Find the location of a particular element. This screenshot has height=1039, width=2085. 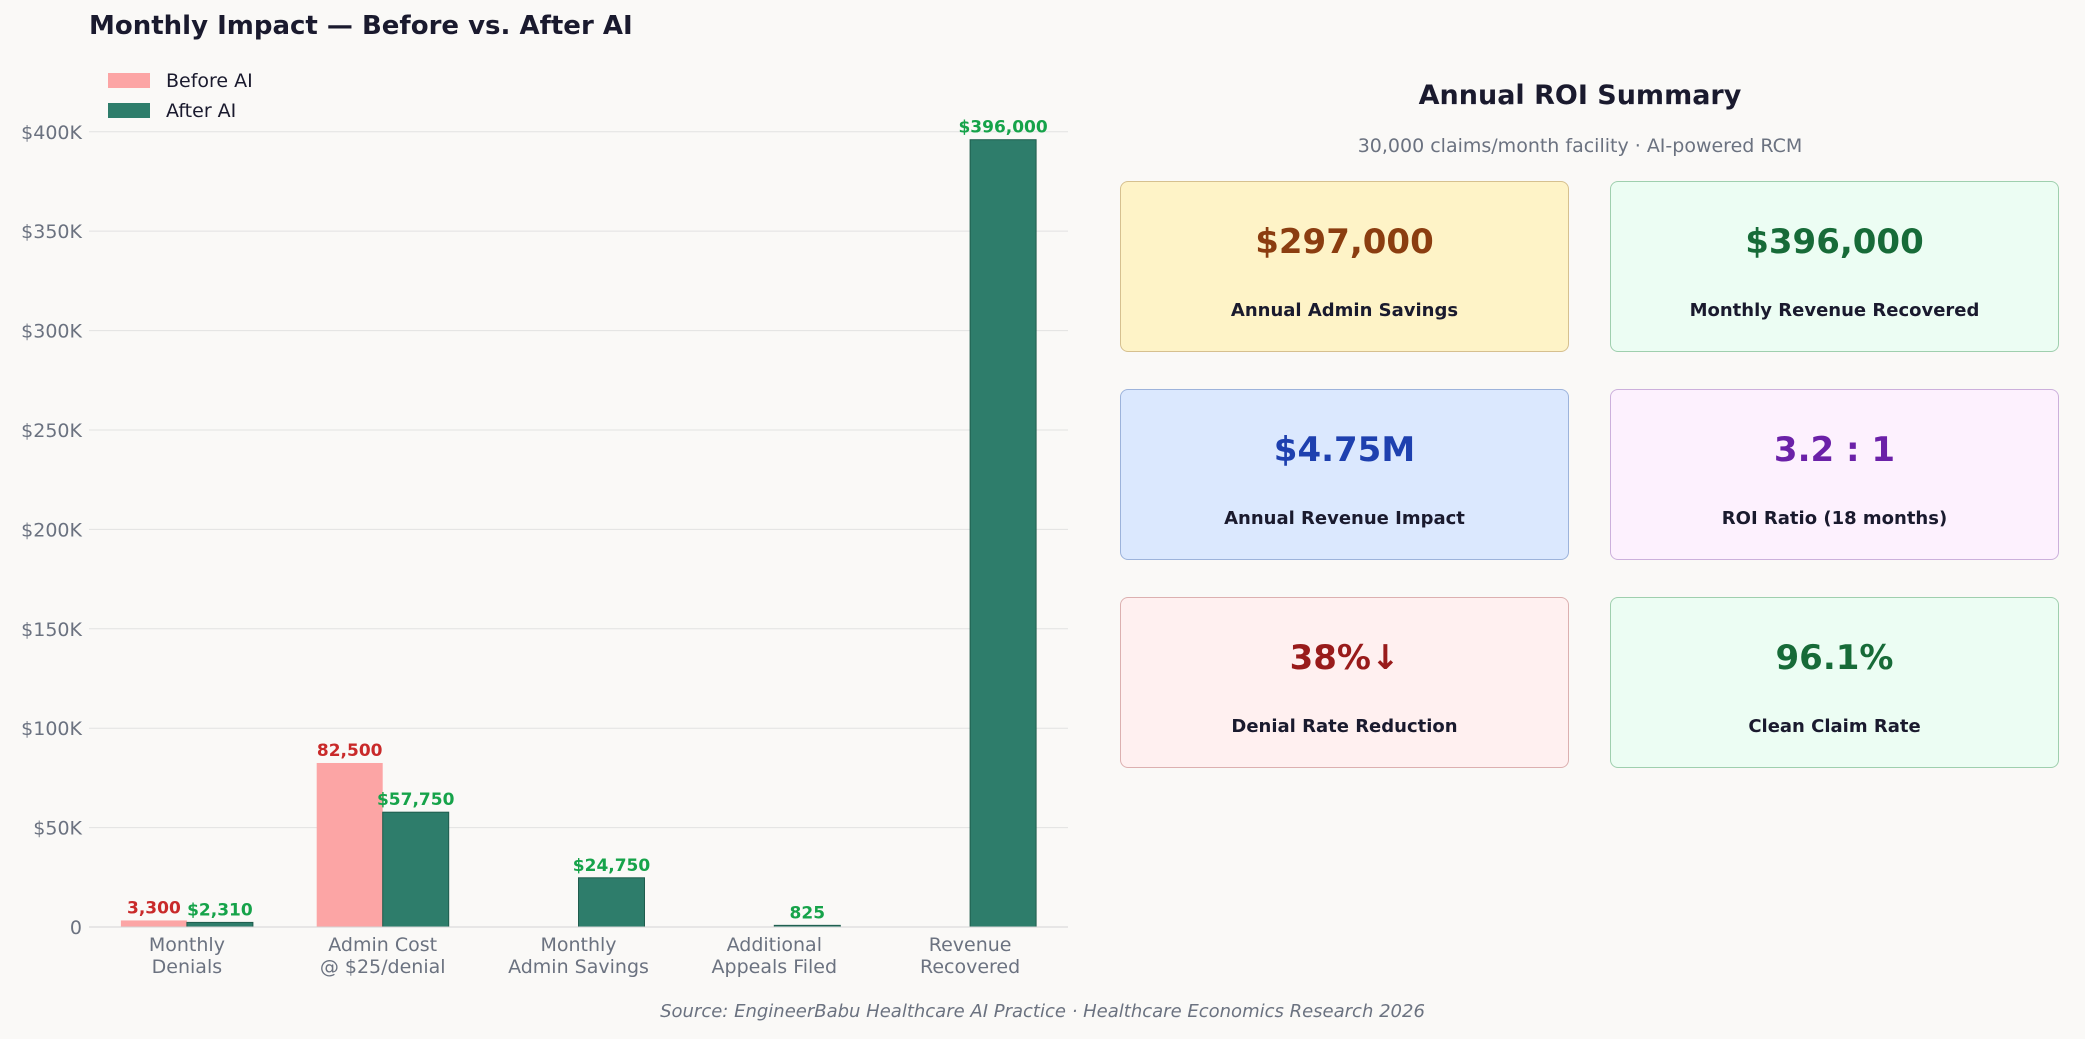

roi-card-roi-ratio: 3.2 : 1 ROI Ratio (18 months) is located at coordinates (1834, 474).